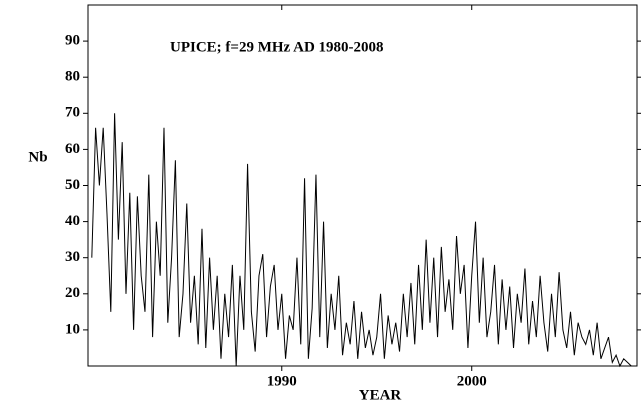 This screenshot has width=641, height=406. I want to click on y-tick-label: 40, so click(72, 221).